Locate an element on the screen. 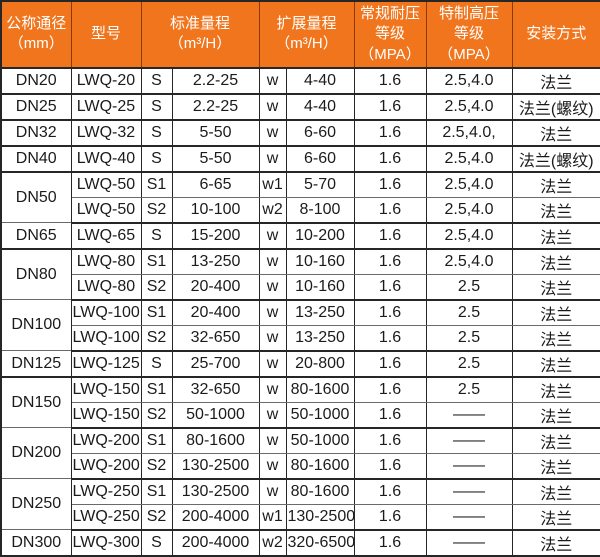 The width and height of the screenshot is (600, 557). table-row: DN125 LWQ-125 S 25-700 w 20-800 1.6 2.5 法兰 is located at coordinates (300, 364).